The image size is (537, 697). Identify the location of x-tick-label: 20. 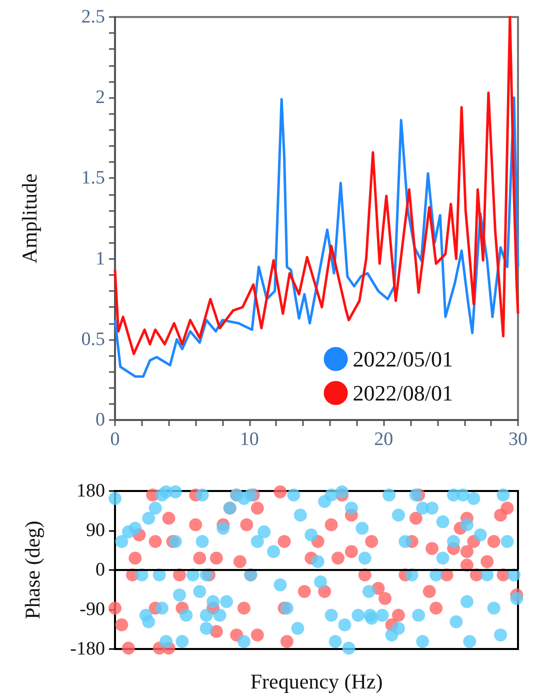
(384, 439).